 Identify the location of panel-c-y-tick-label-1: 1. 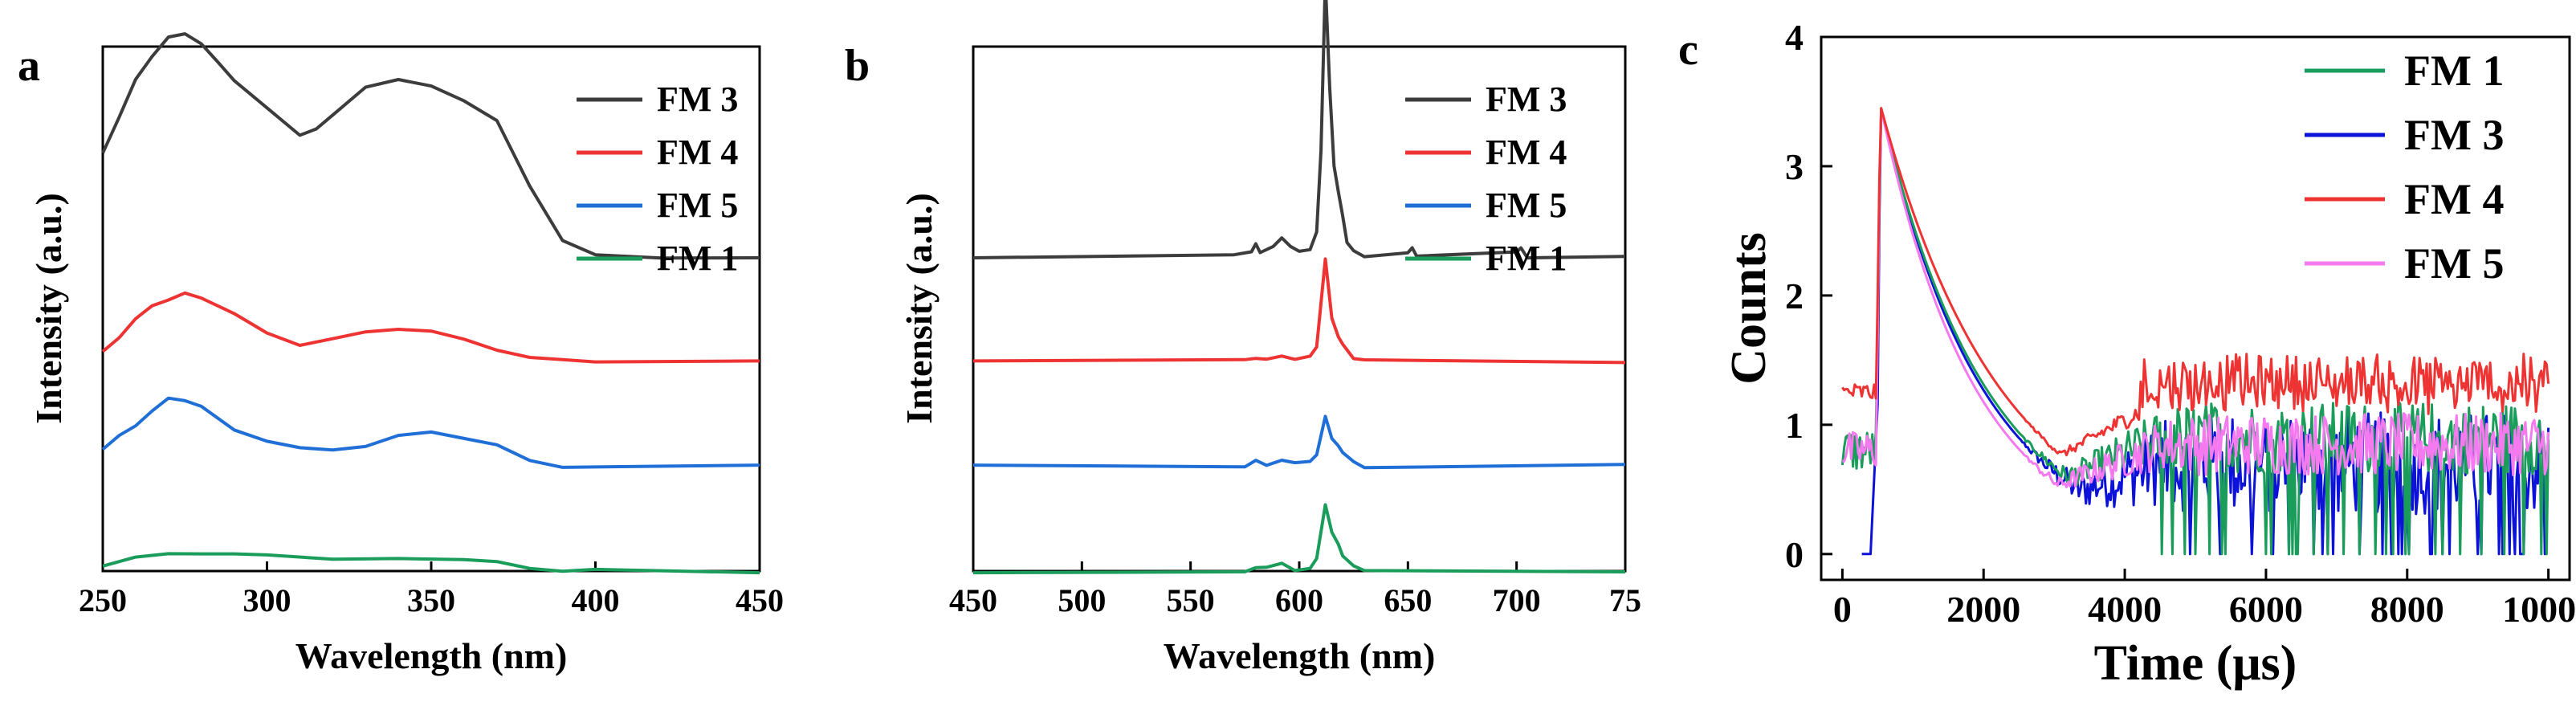
(1794, 425).